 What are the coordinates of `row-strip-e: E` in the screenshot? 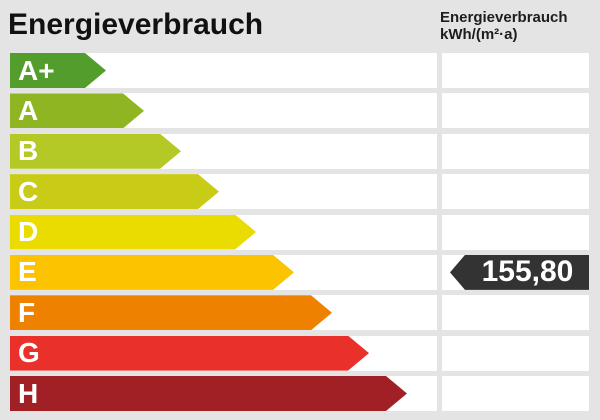 It's located at (223, 272).